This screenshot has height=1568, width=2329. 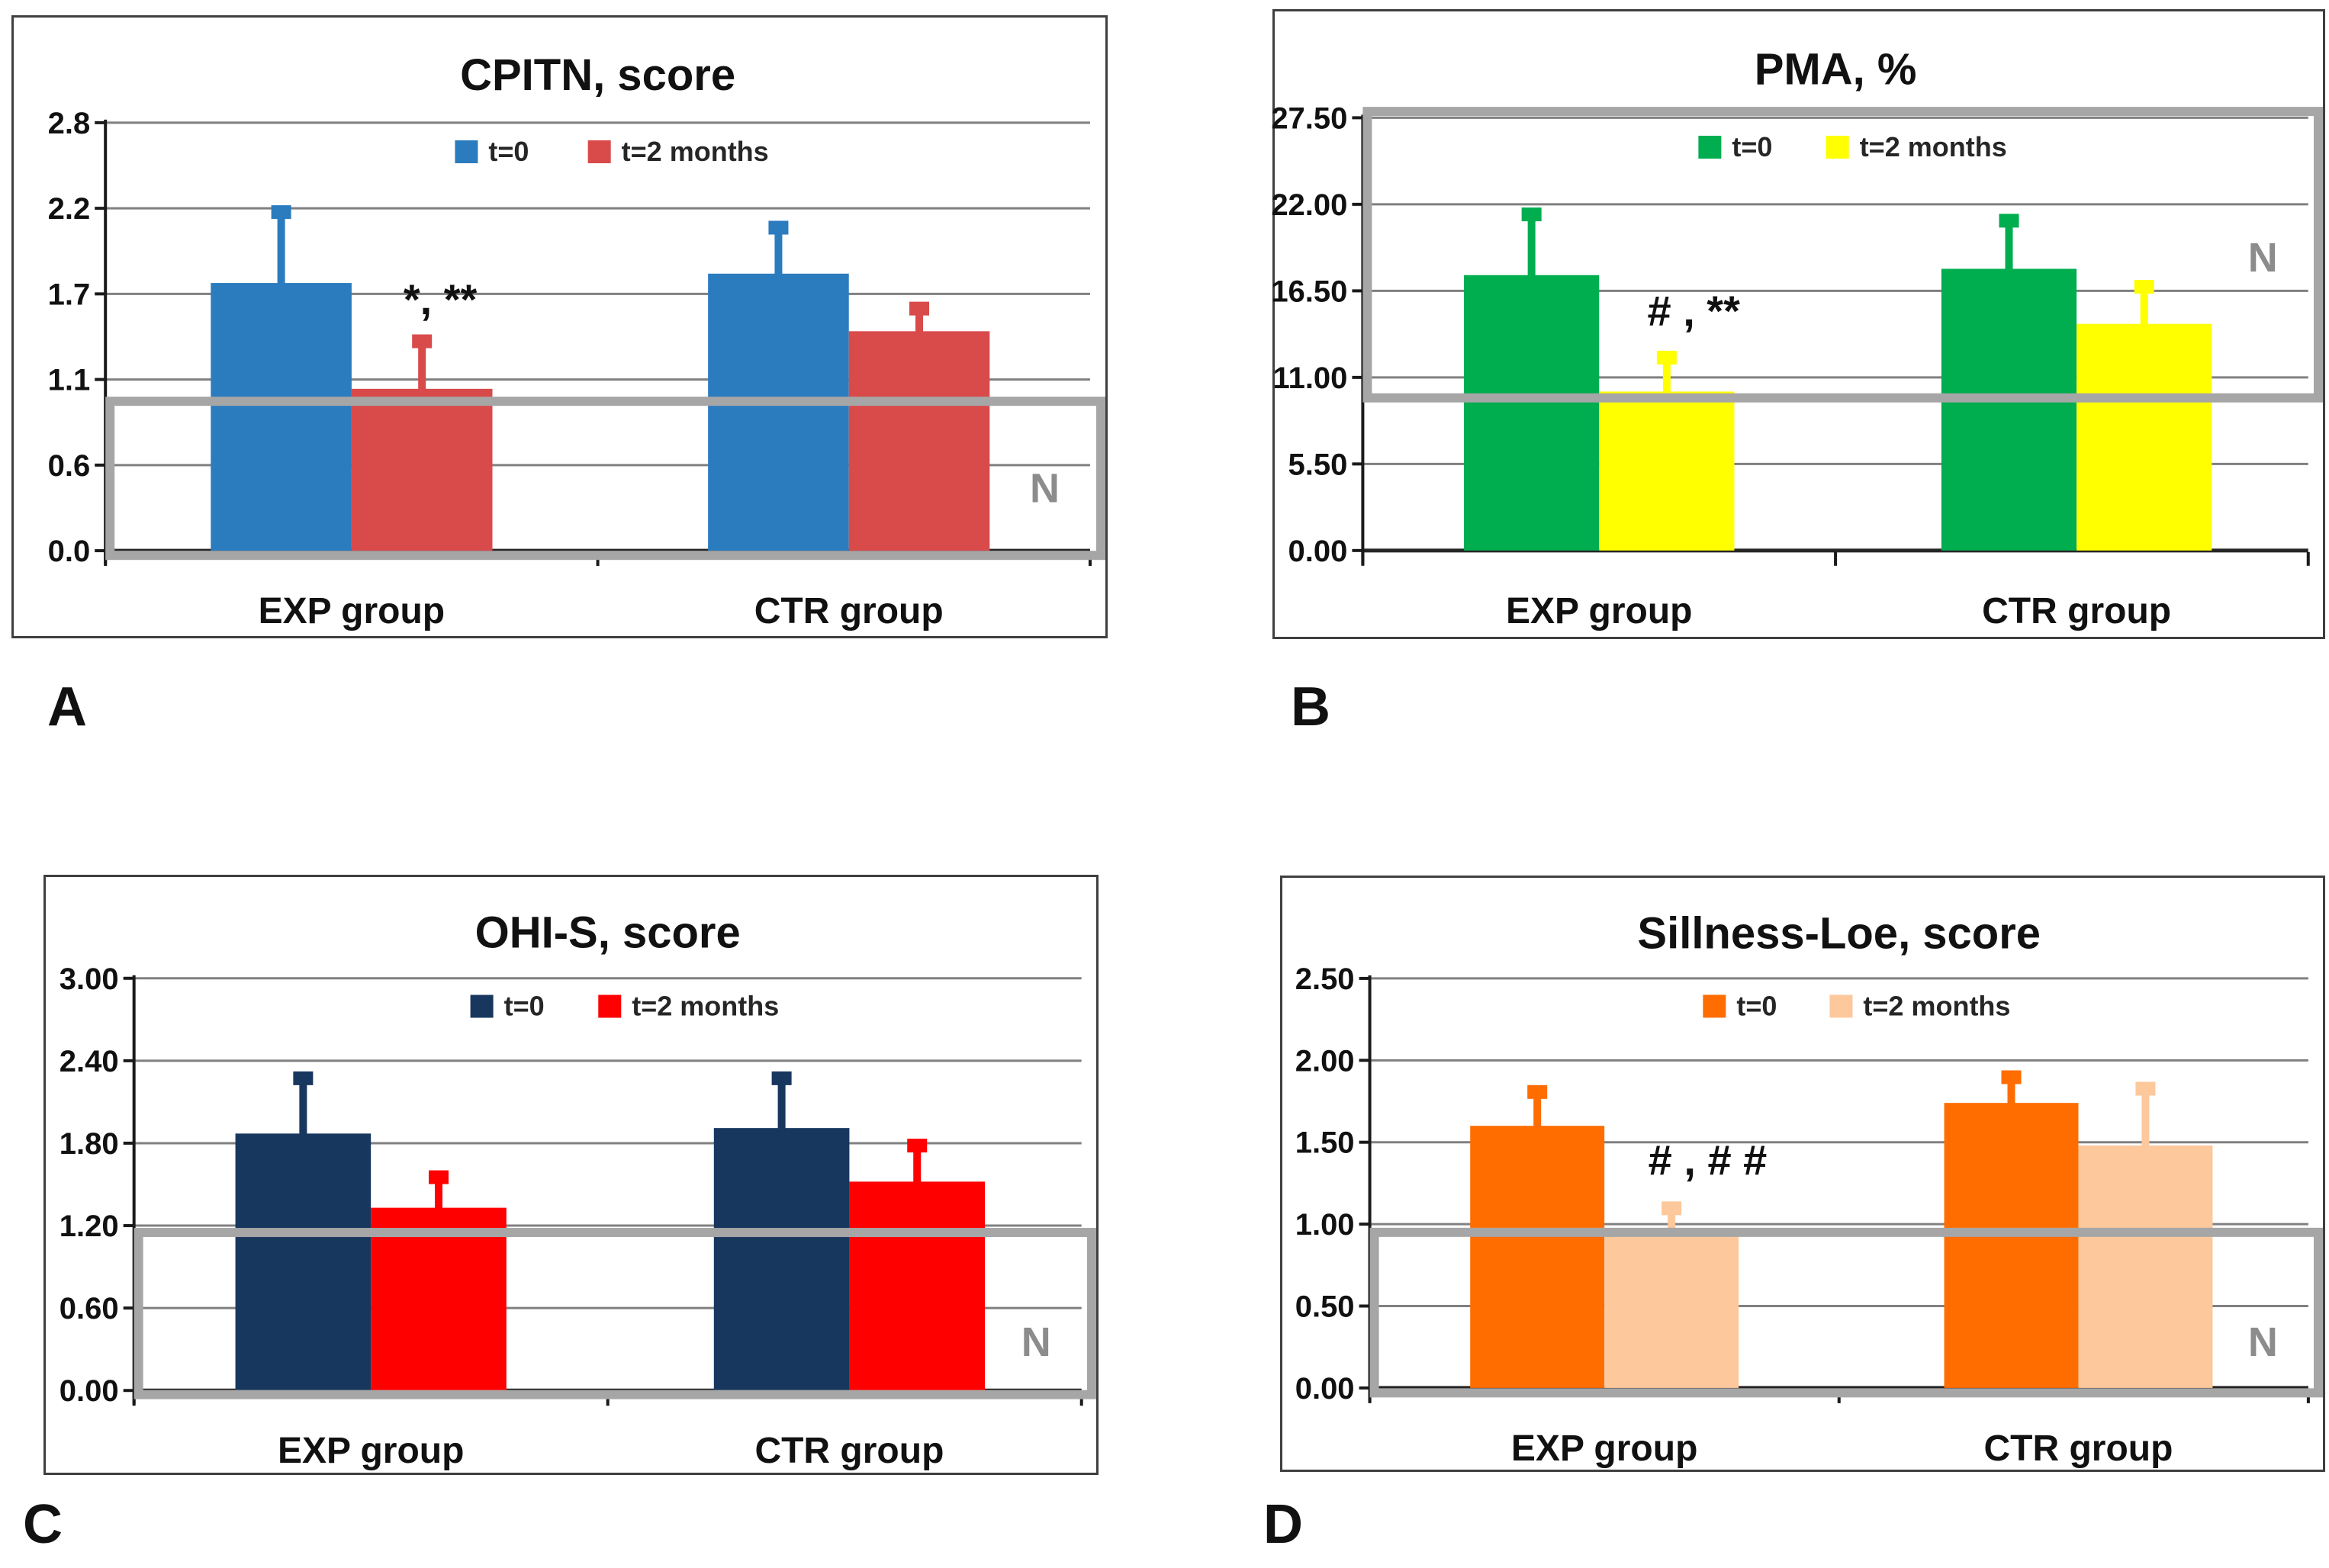 I want to click on y-tick-label: 22.00, so click(x=1309, y=205).